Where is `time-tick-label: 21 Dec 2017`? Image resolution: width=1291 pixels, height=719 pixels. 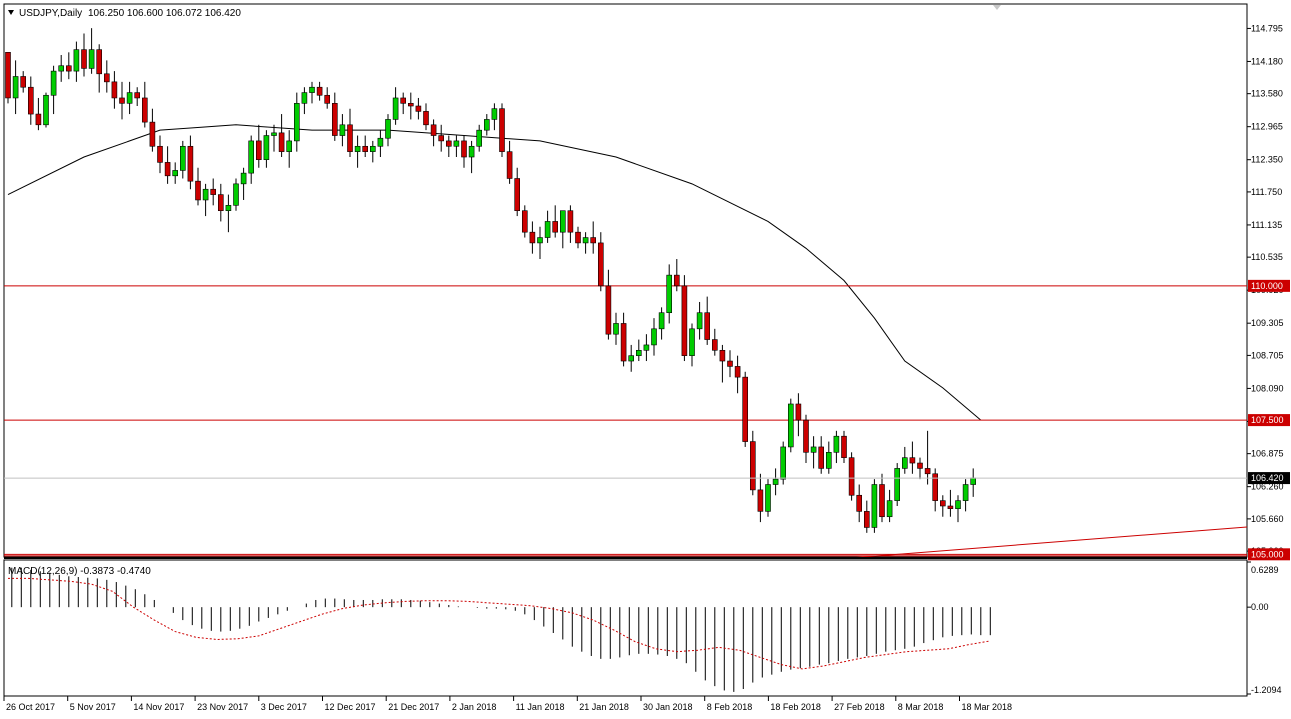 time-tick-label: 21 Dec 2017 is located at coordinates (413, 707).